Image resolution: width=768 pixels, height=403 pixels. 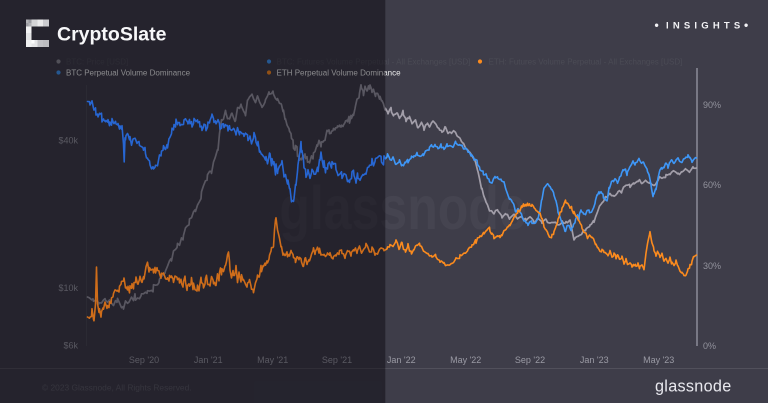 I want to click on svg-text: May '21, so click(x=272, y=360).